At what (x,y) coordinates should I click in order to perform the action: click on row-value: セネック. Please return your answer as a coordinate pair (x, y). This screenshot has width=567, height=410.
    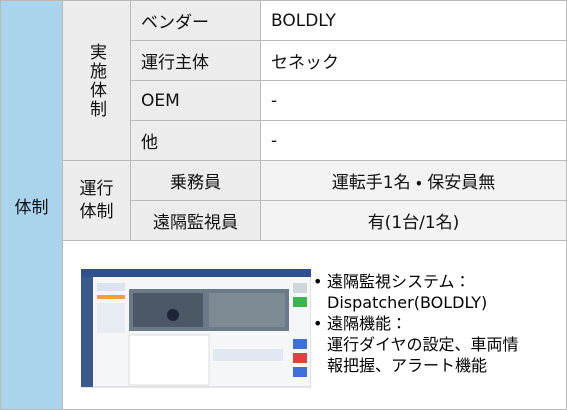
    Looking at the image, I should click on (413, 60).